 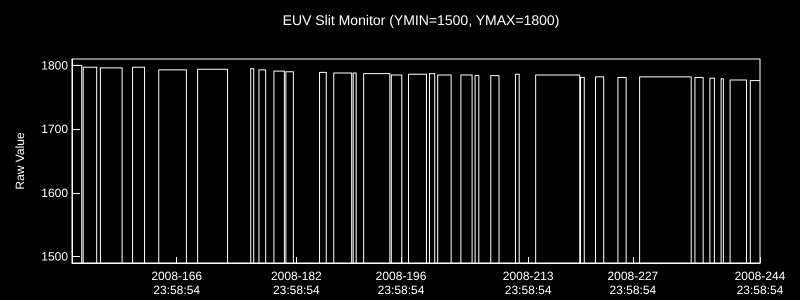 What do you see at coordinates (54, 193) in the screenshot?
I see `y-tick-label: 1600` at bounding box center [54, 193].